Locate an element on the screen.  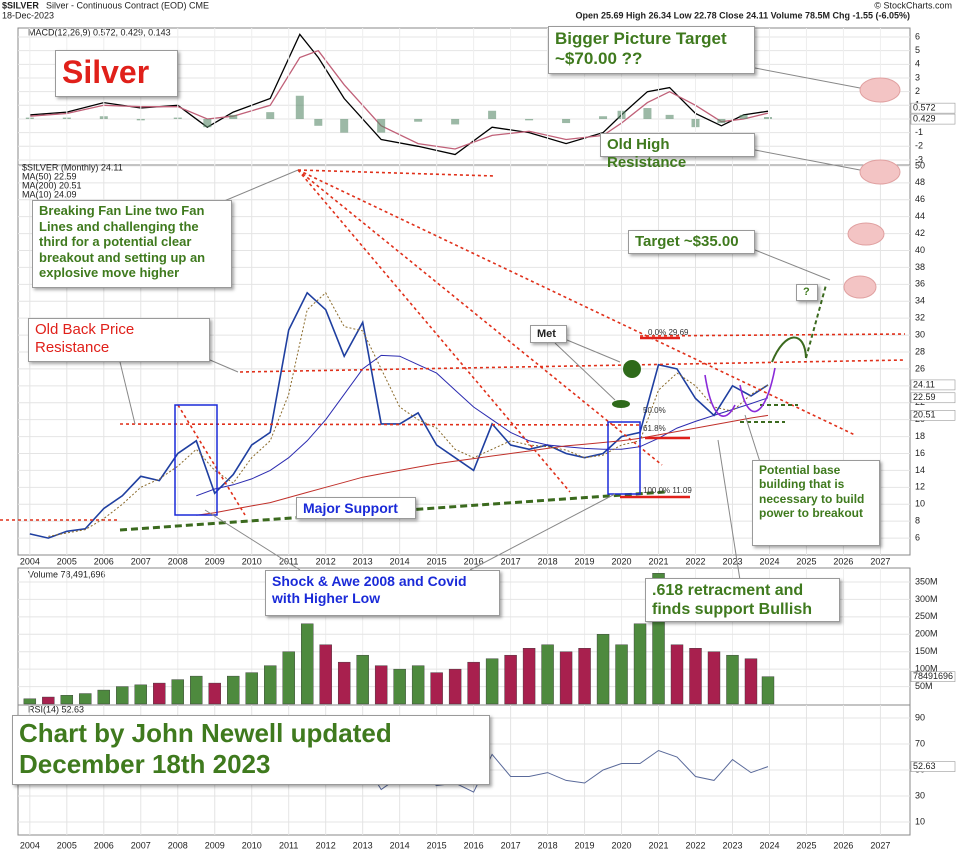
x-tick-label: 2018 is located at coordinates (548, 845).